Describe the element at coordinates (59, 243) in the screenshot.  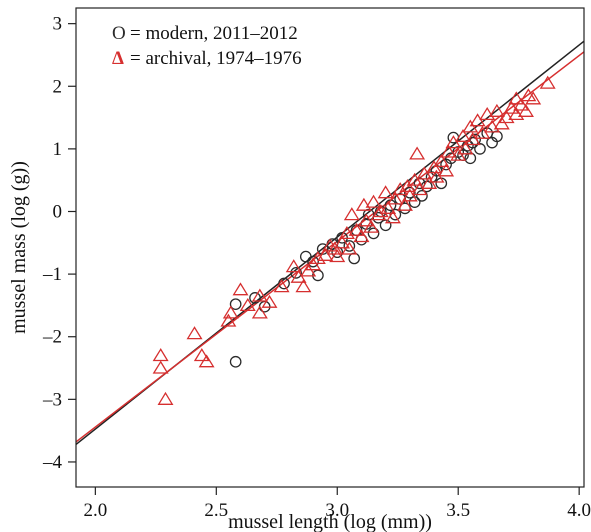
I see `y-axis: –4 –3 –2 –1 0 1 2 3` at that location.